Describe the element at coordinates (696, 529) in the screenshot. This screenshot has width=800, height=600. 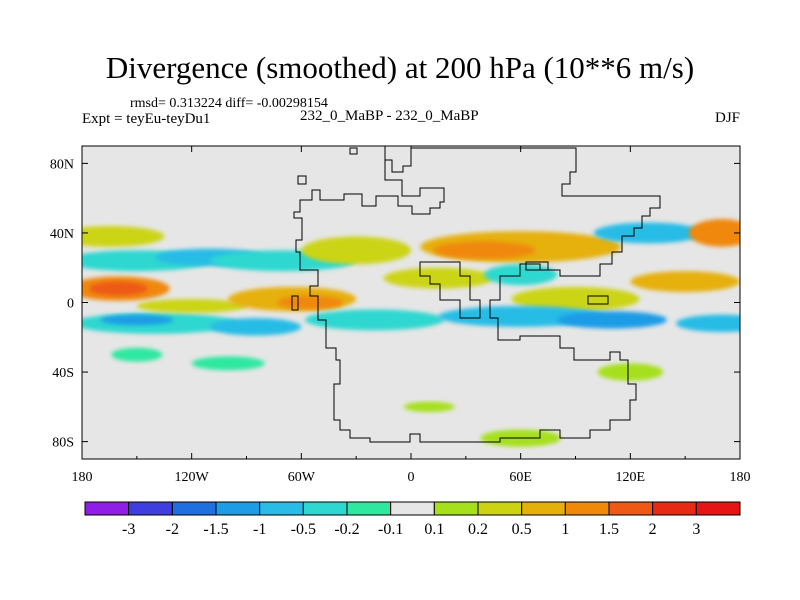
I see `colorbar-label: 3` at that location.